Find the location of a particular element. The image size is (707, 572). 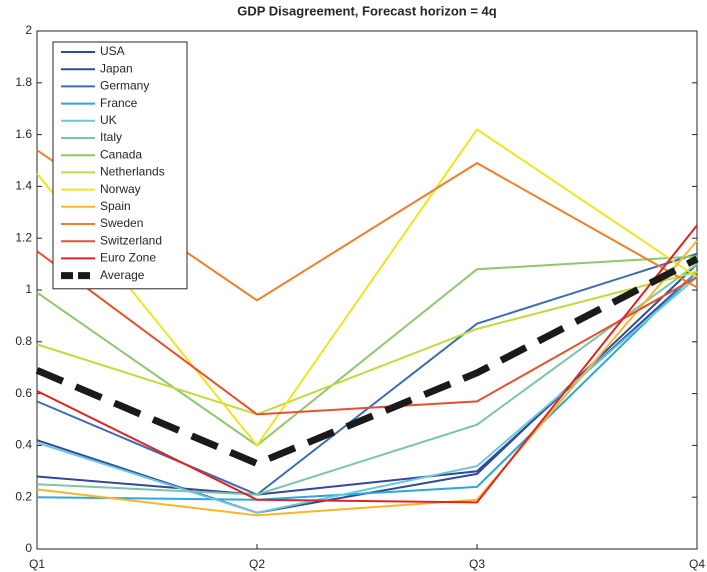

legend-box is located at coordinates (120, 165).